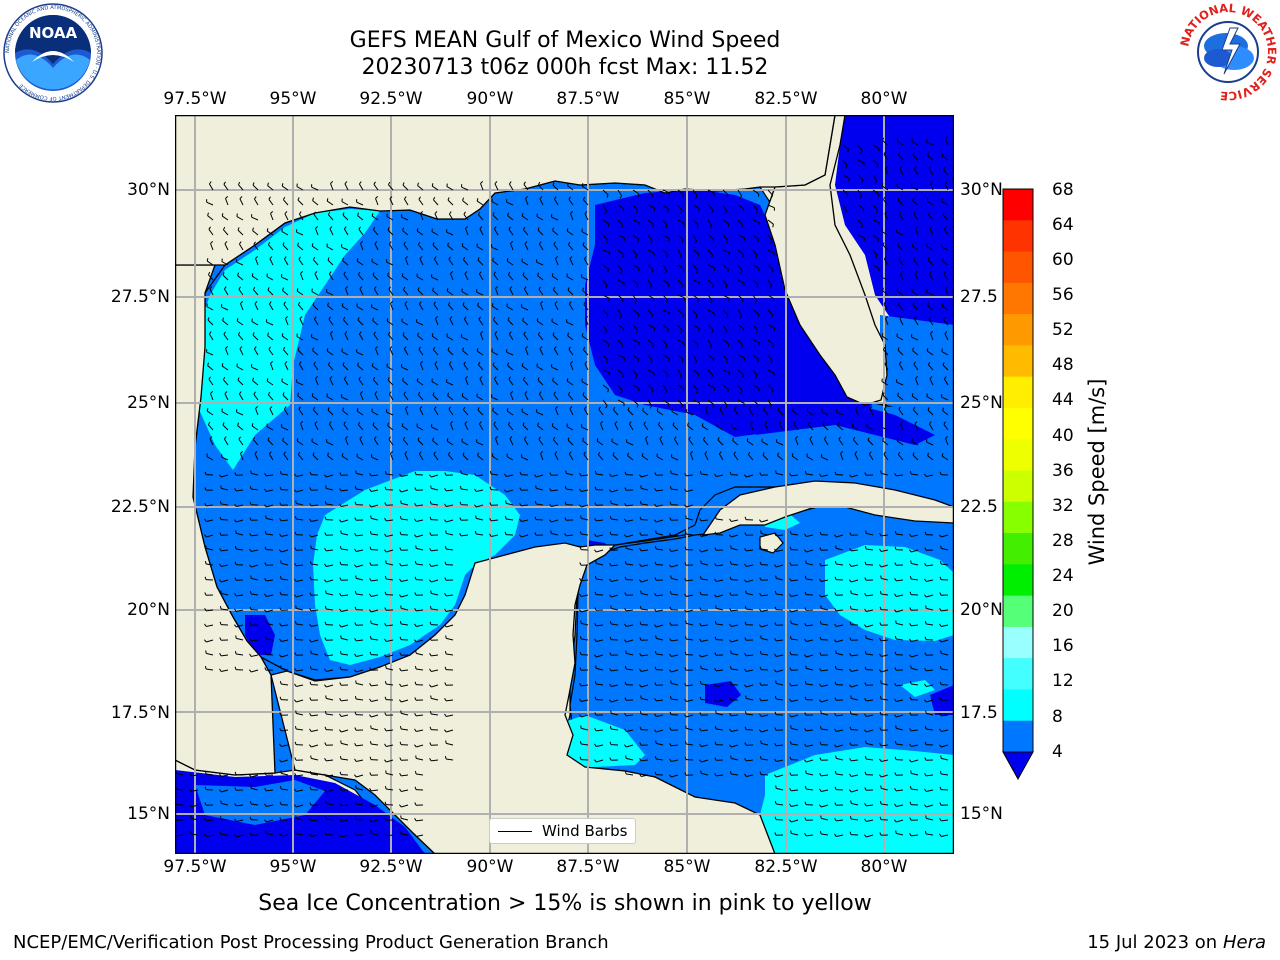  Describe the element at coordinates (1097, 472) in the screenshot. I see `colorbar-label: Wind Speed [m/s]` at that location.